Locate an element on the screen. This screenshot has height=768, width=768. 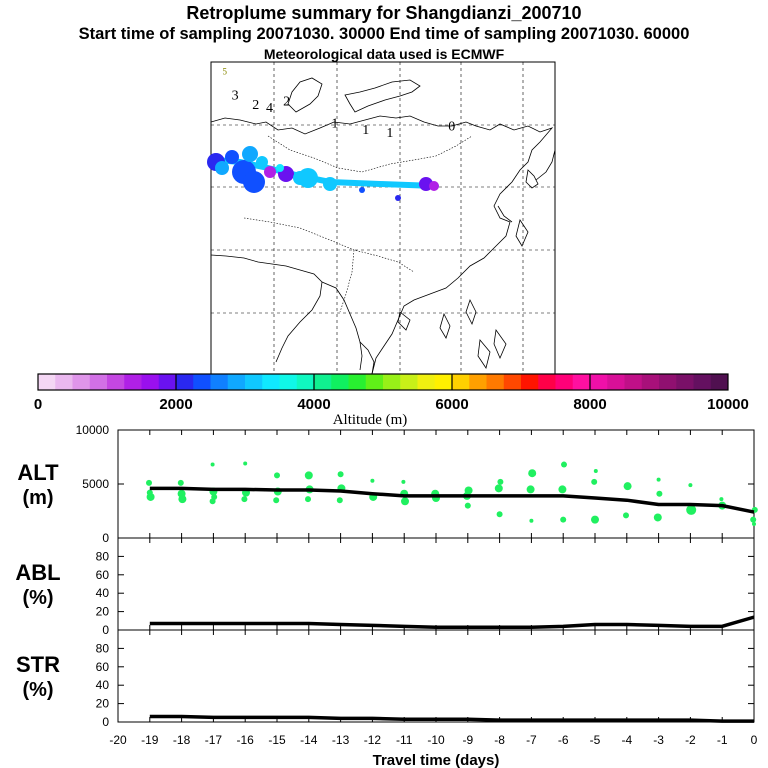
x-tick-label: -10 is located at coordinates (436, 740).